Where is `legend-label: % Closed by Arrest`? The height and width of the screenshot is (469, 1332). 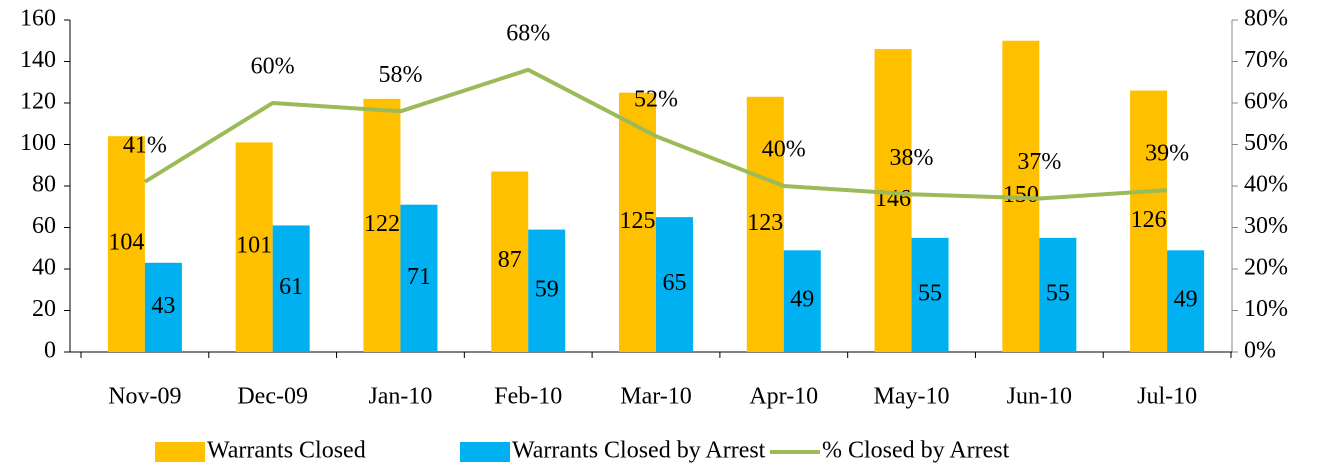
legend-label: % Closed by Arrest is located at coordinates (916, 451).